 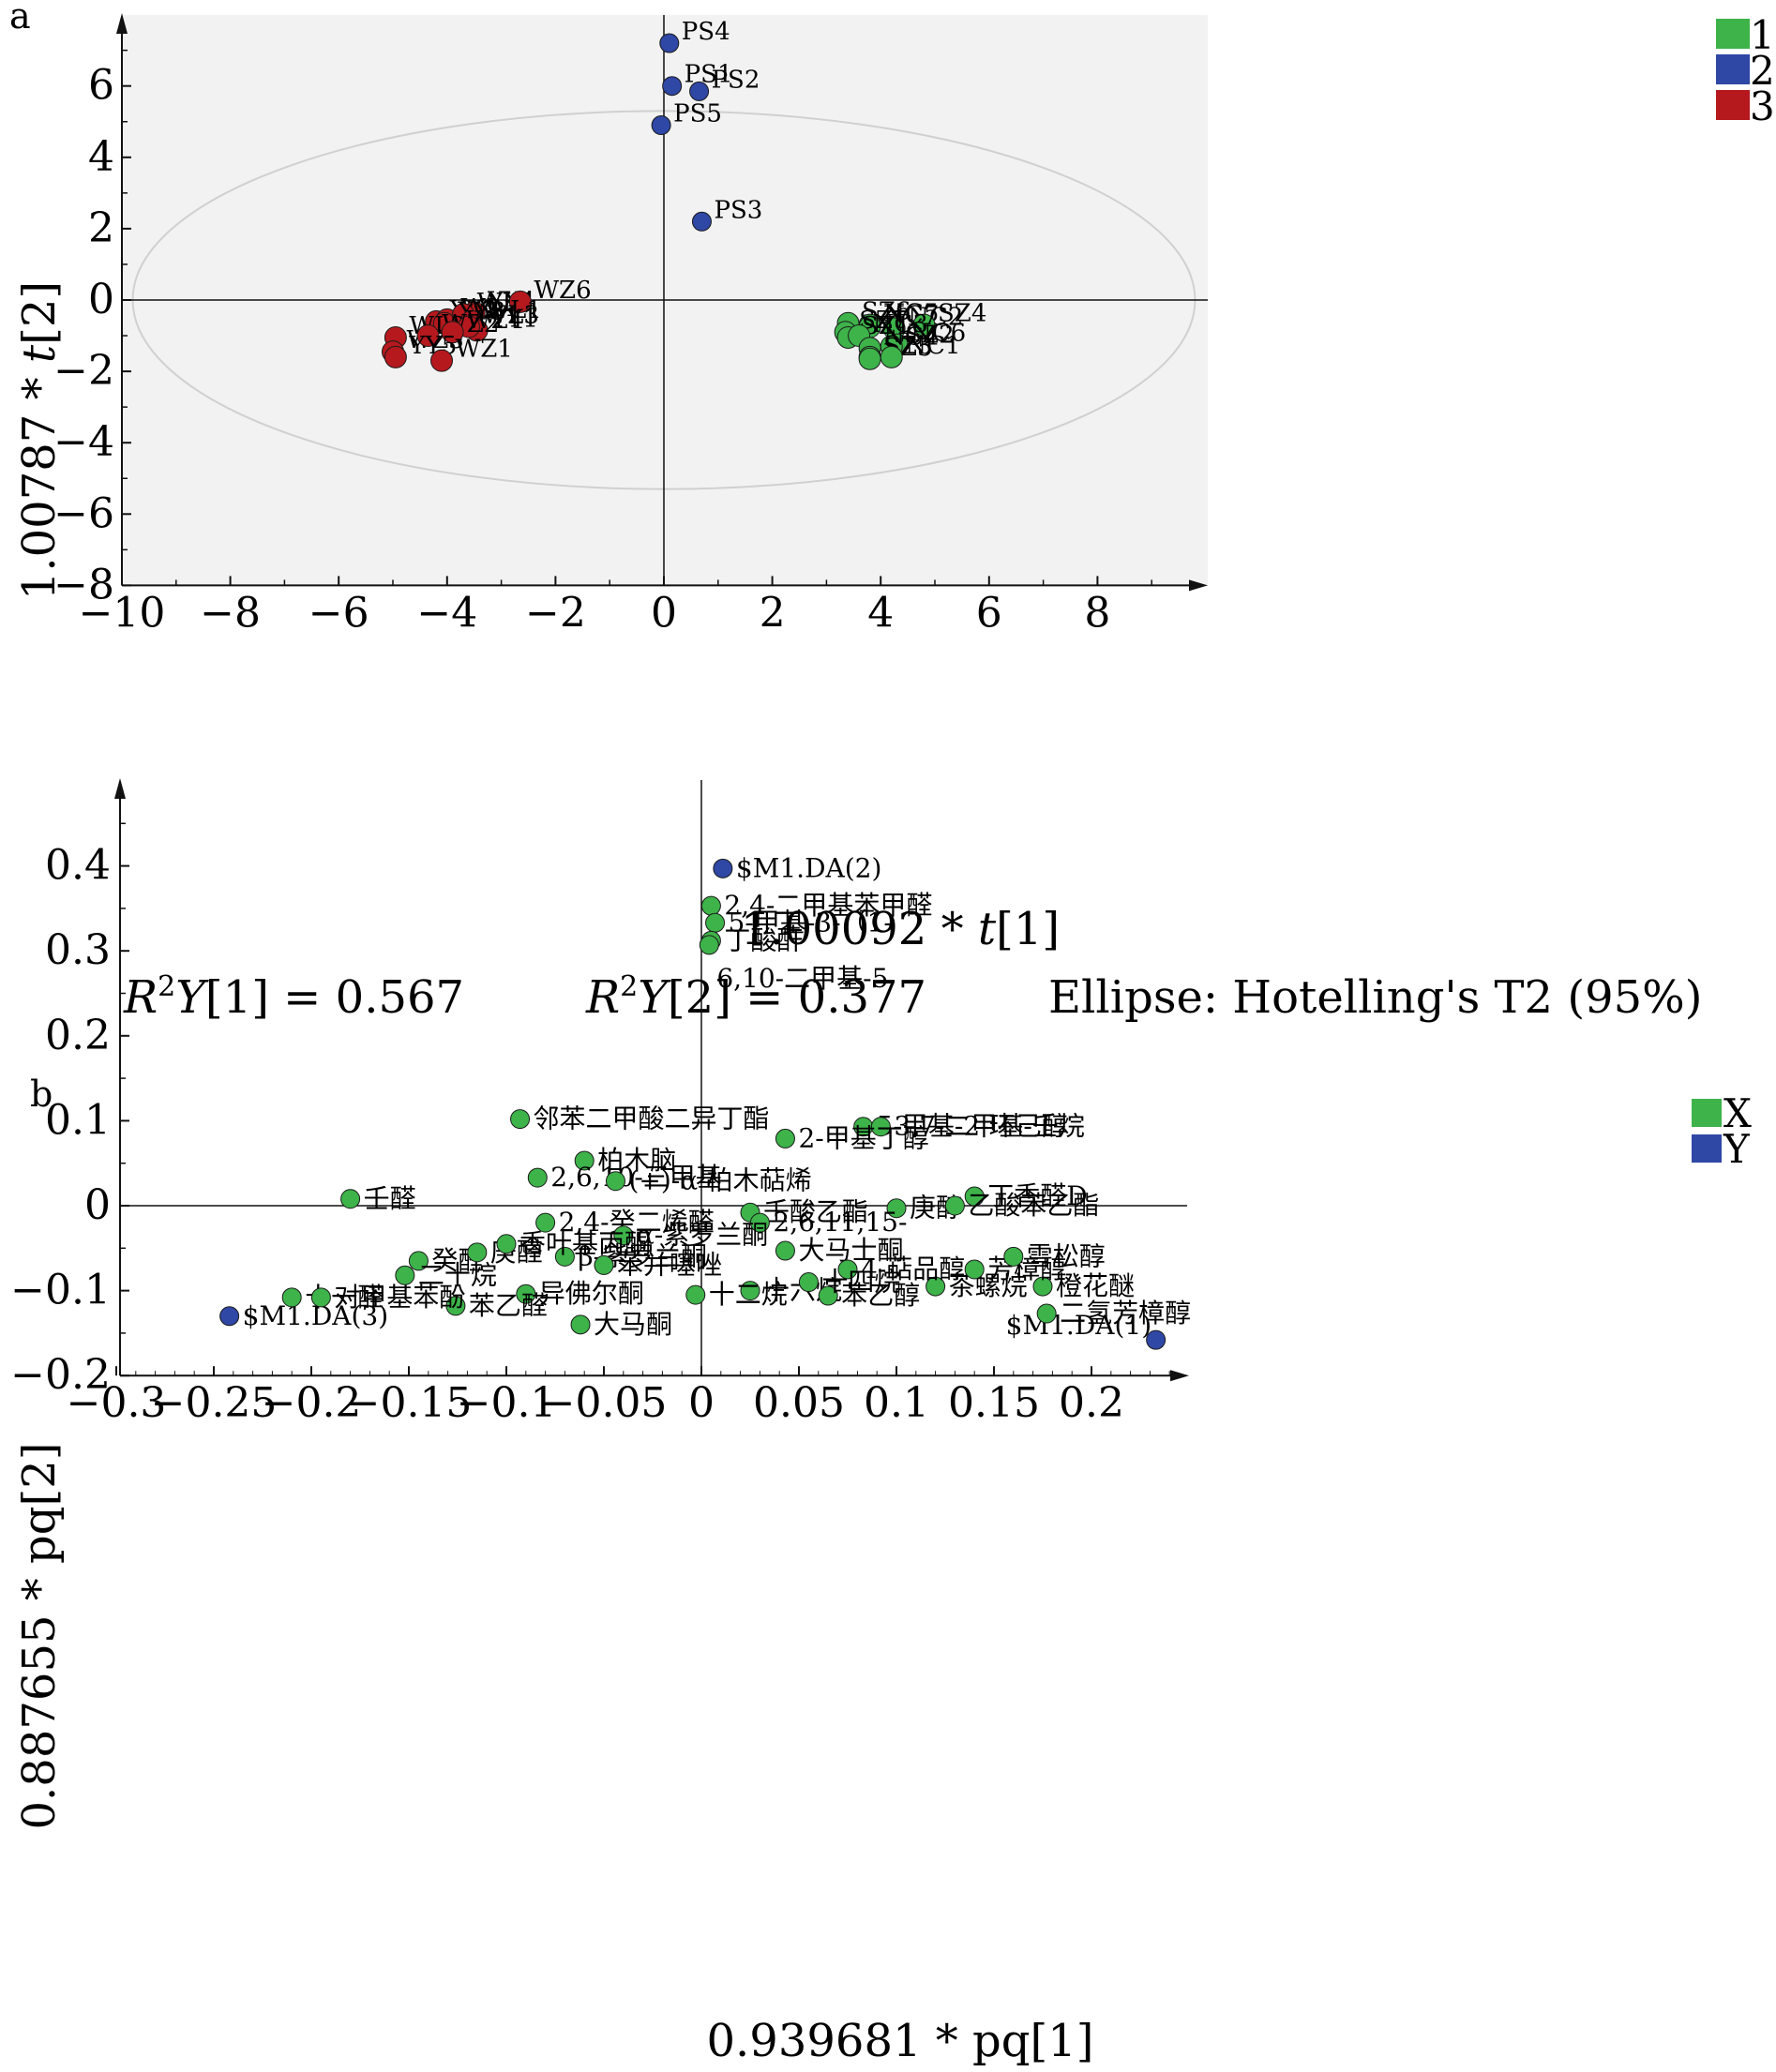 What do you see at coordinates (122, 23) in the screenshot?
I see `panel-a-y-arrow` at bounding box center [122, 23].